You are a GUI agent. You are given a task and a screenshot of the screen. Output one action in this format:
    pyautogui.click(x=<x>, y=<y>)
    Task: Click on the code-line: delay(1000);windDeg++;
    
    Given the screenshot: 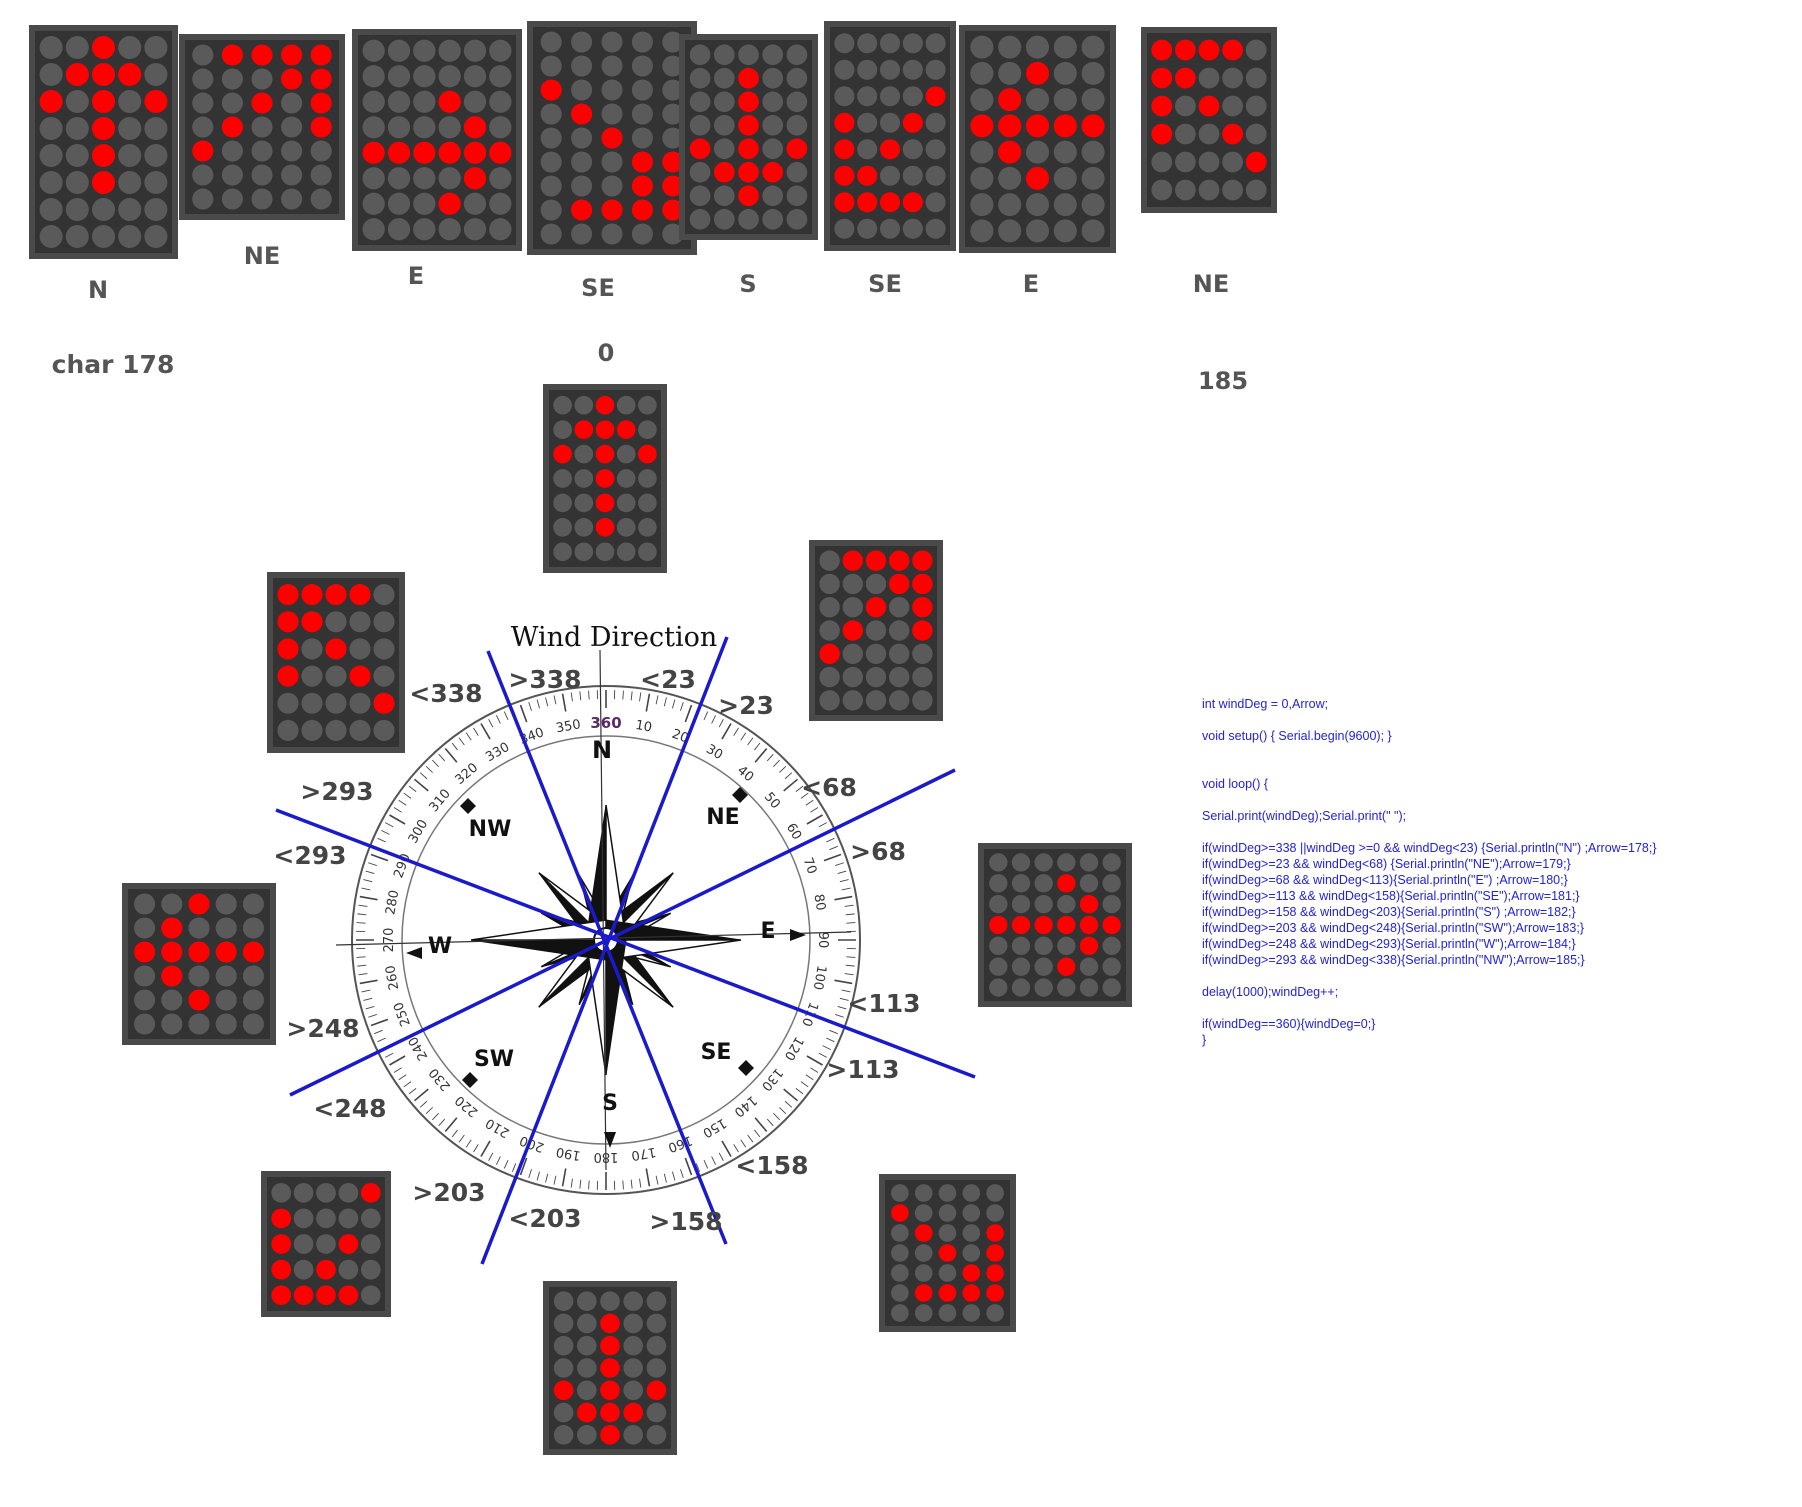 What is the action you would take?
    pyautogui.click(x=1270, y=992)
    